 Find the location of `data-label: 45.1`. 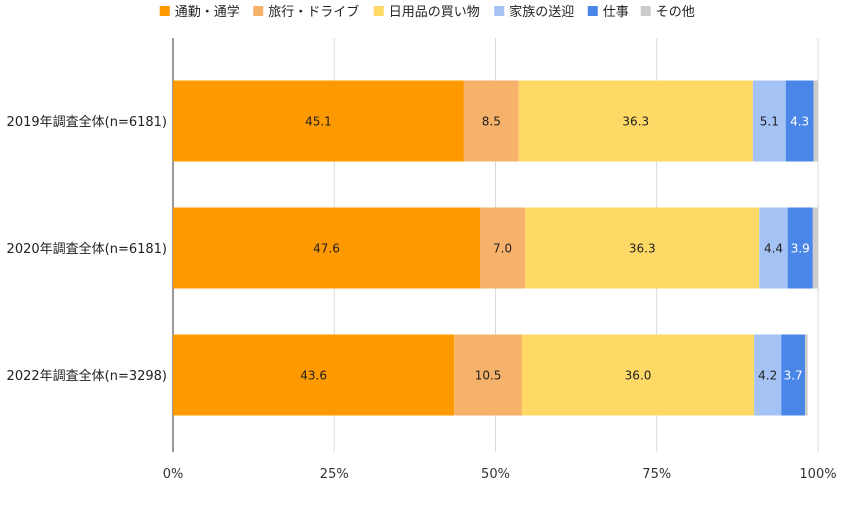

data-label: 45.1 is located at coordinates (318, 122).